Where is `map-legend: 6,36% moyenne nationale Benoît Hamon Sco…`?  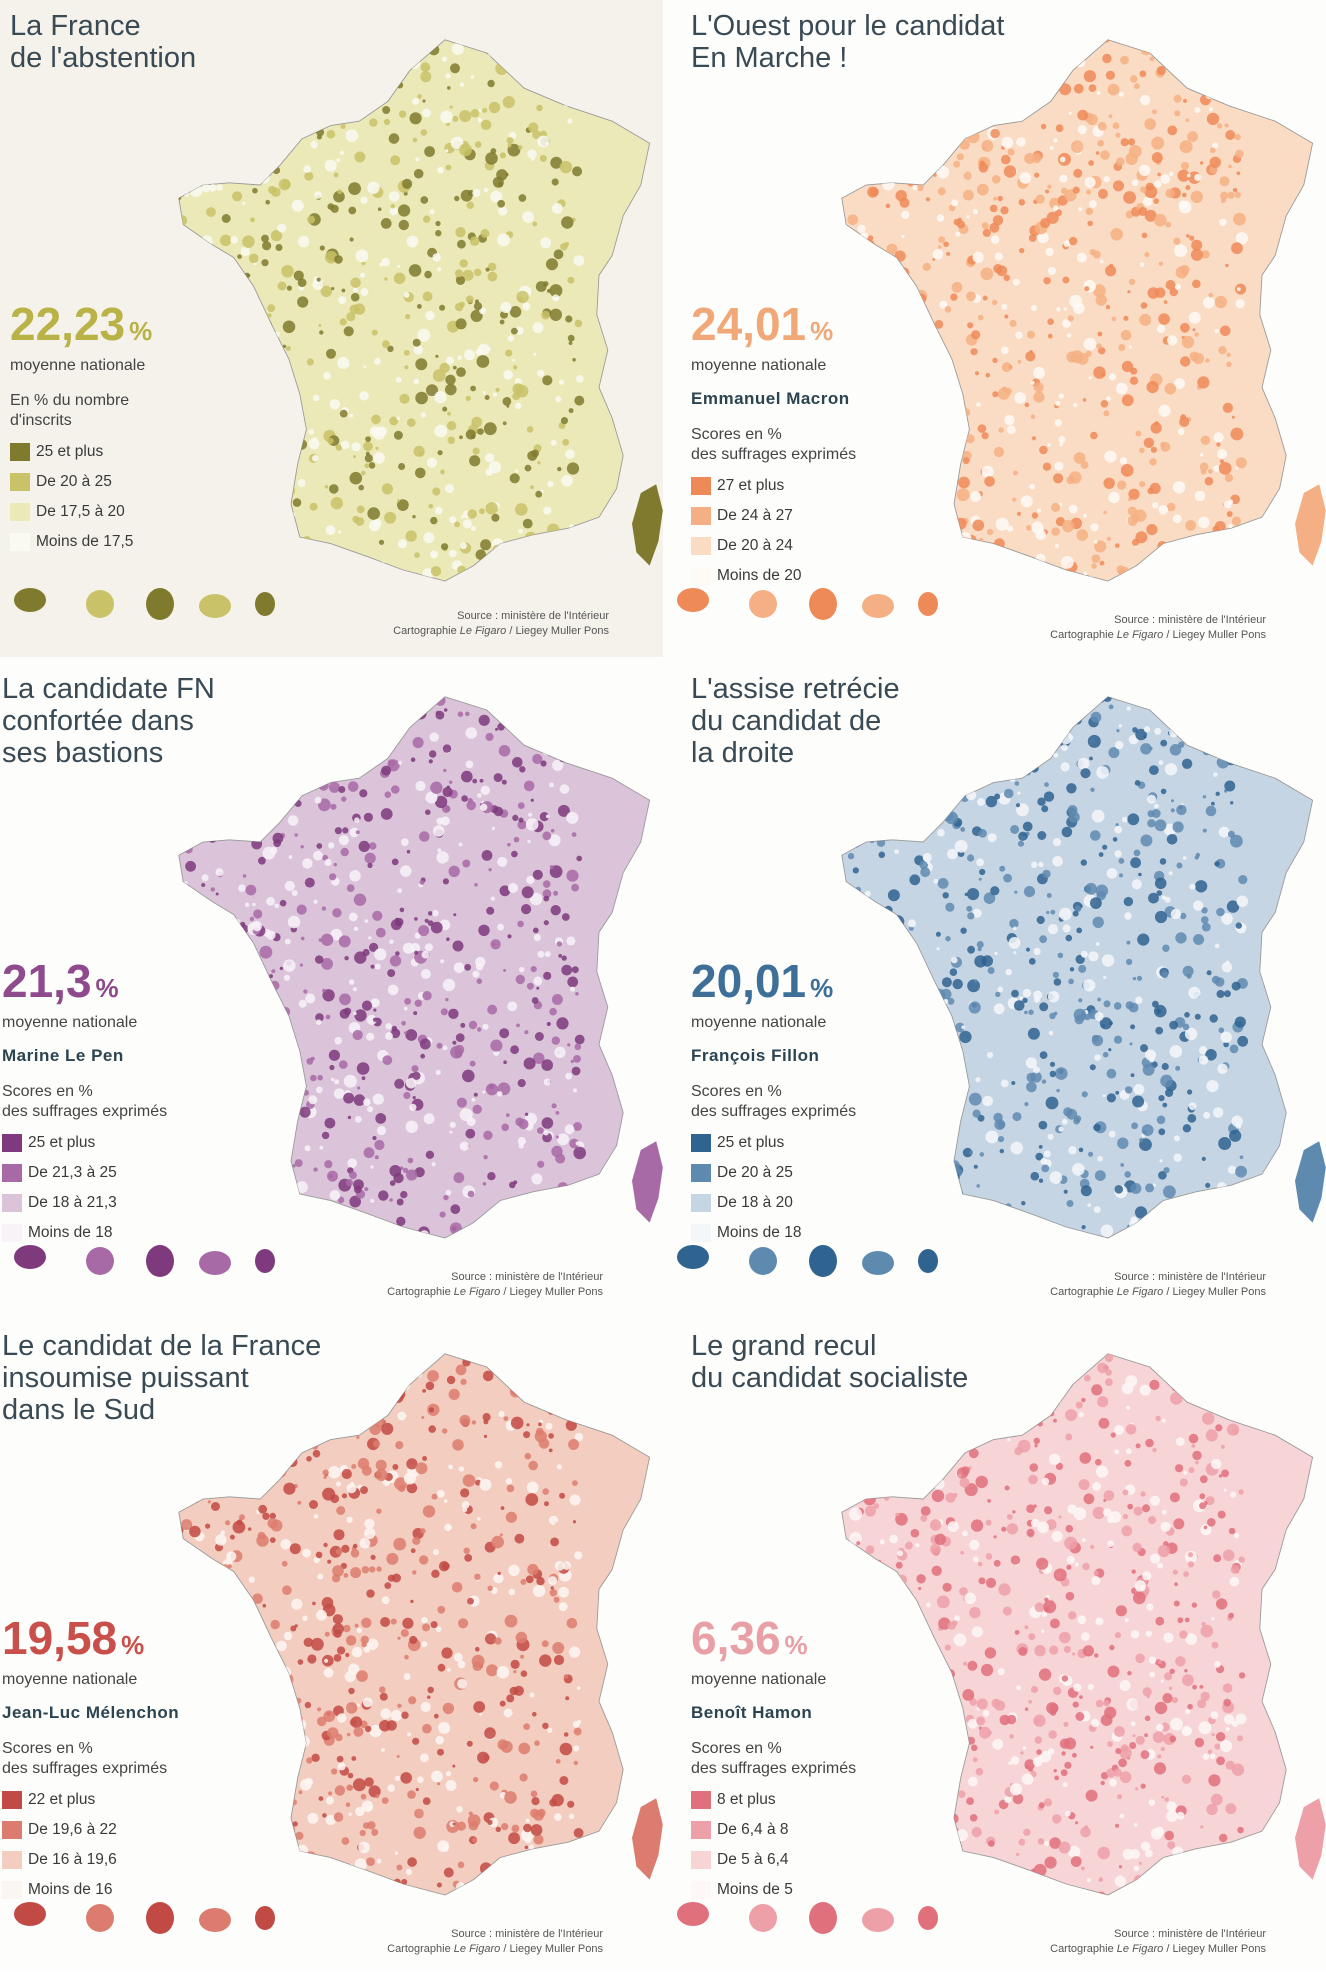 map-legend: 6,36% moyenne nationale Benoît Hamon Sco… is located at coordinates (801, 1756).